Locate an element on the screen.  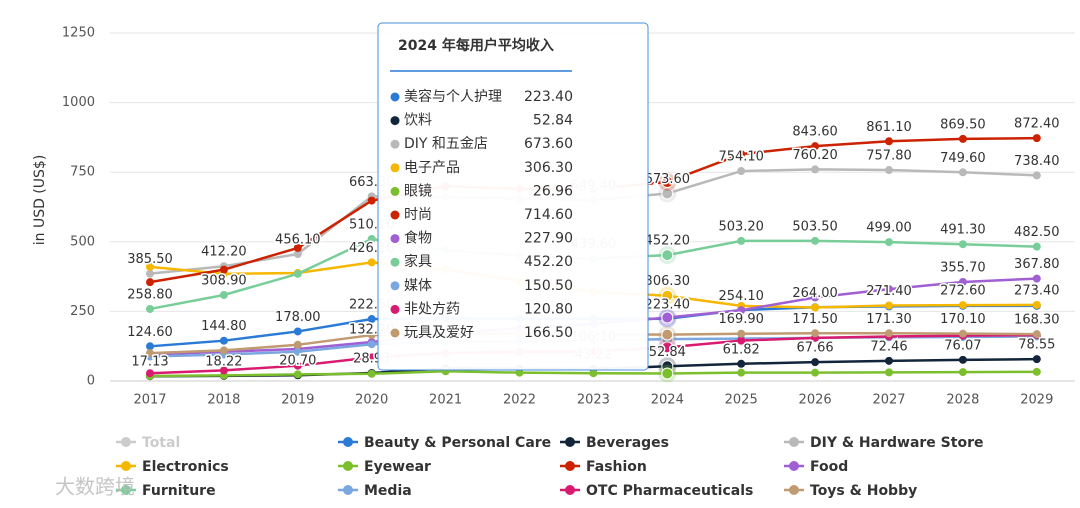
y-axis-label: in USD (US$) is located at coordinates (40, 200).